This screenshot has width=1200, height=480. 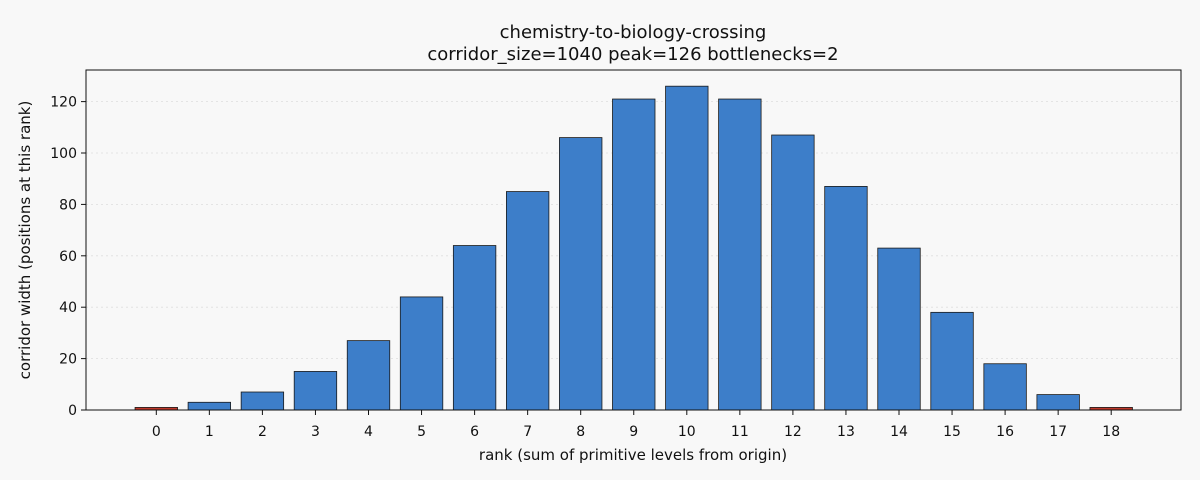 I want to click on x-tick-label: 9, so click(x=633, y=432).